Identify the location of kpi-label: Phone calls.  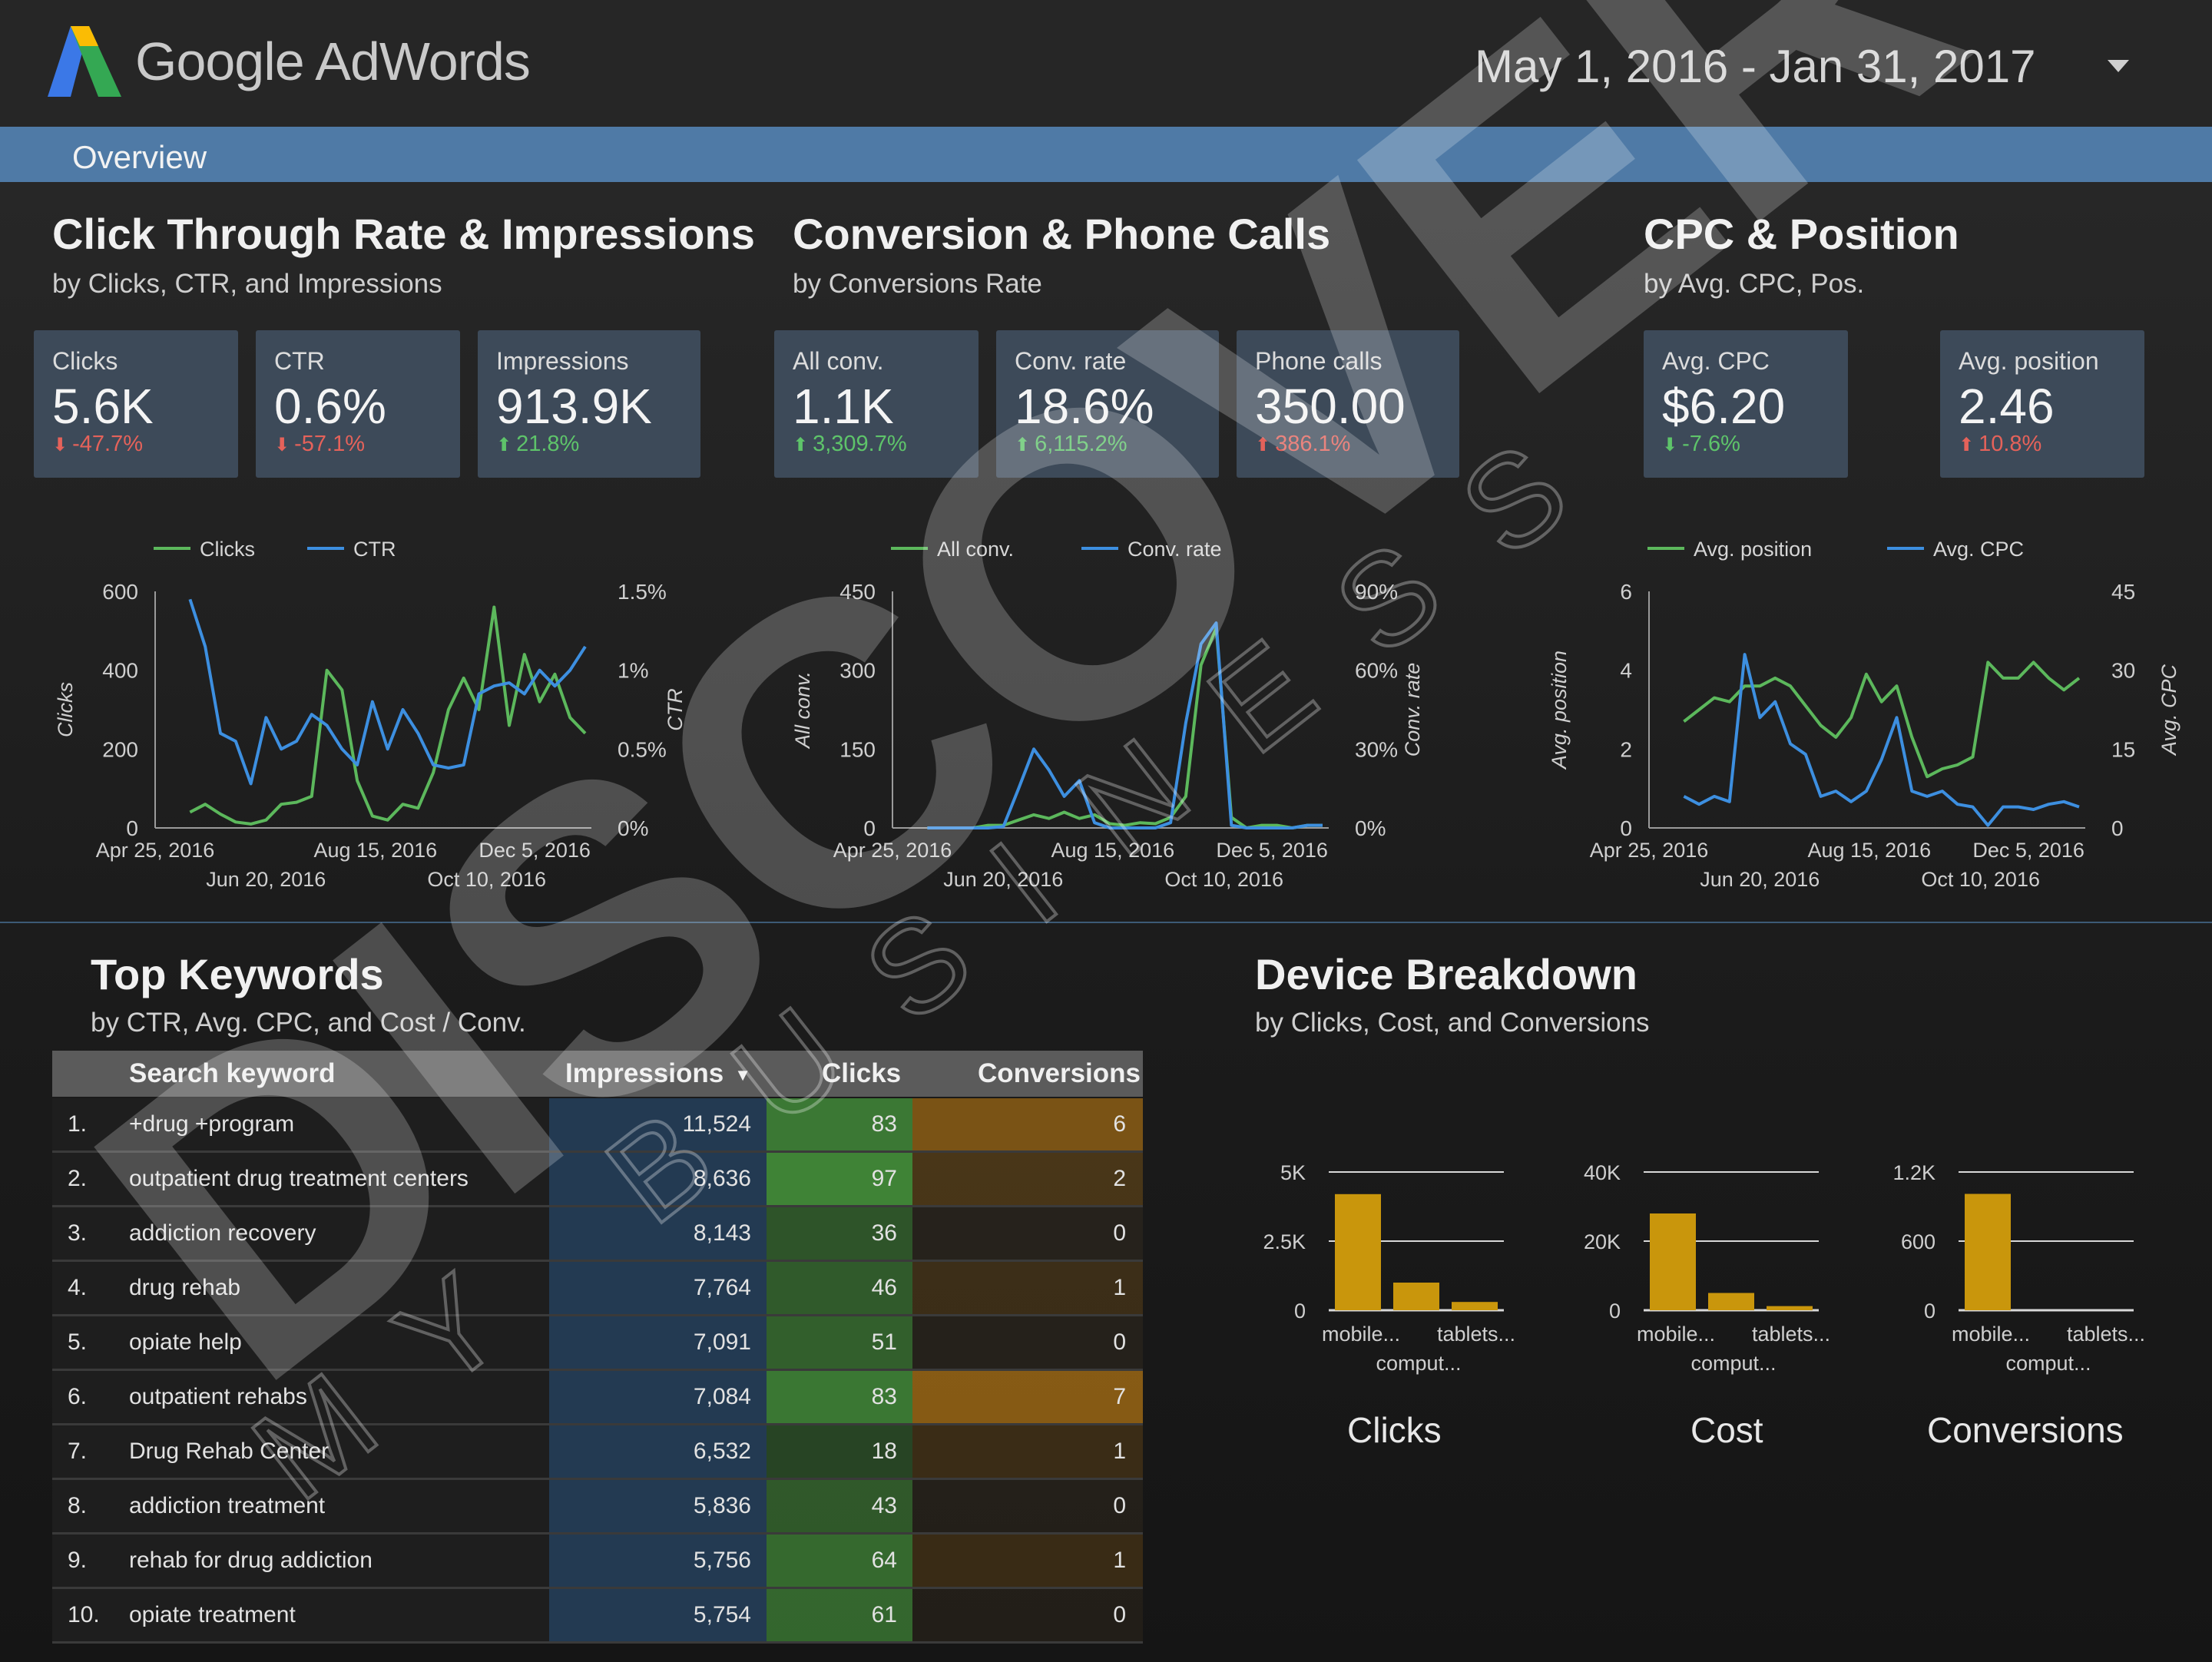
(1319, 361).